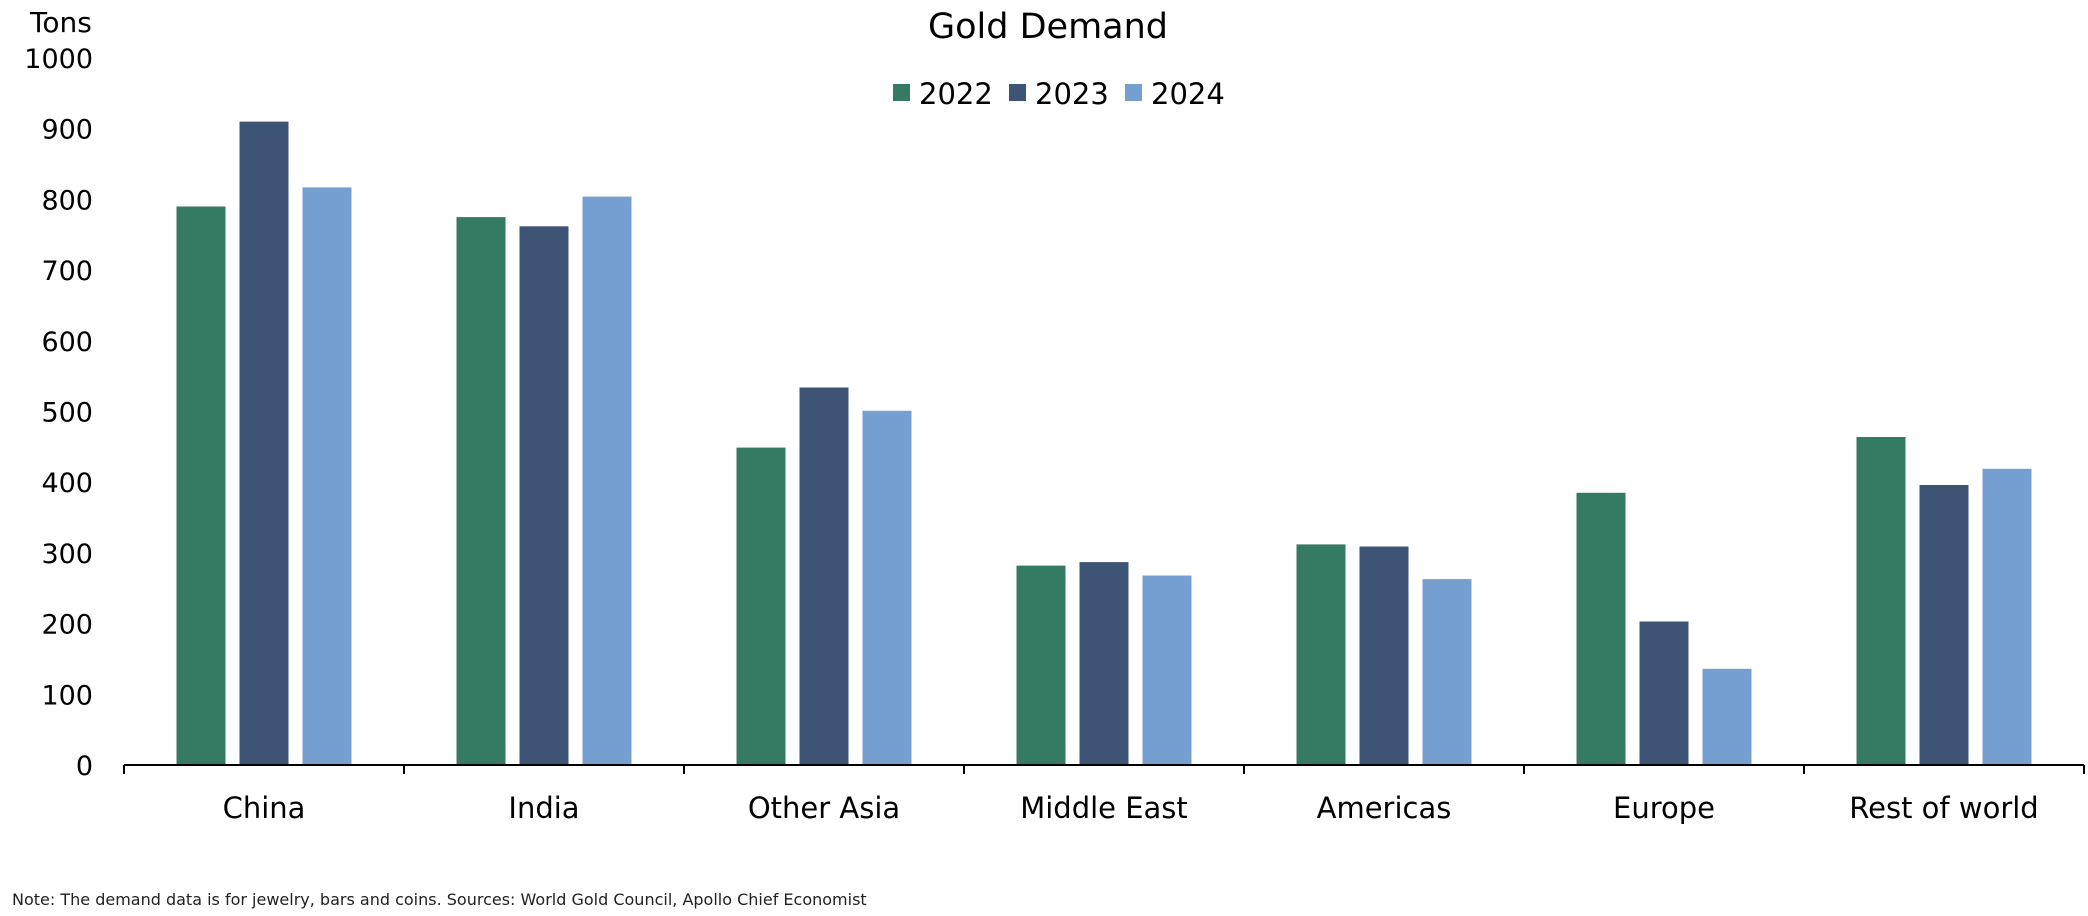  What do you see at coordinates (887, 587) in the screenshot?
I see `bar-2024-other-asia` at bounding box center [887, 587].